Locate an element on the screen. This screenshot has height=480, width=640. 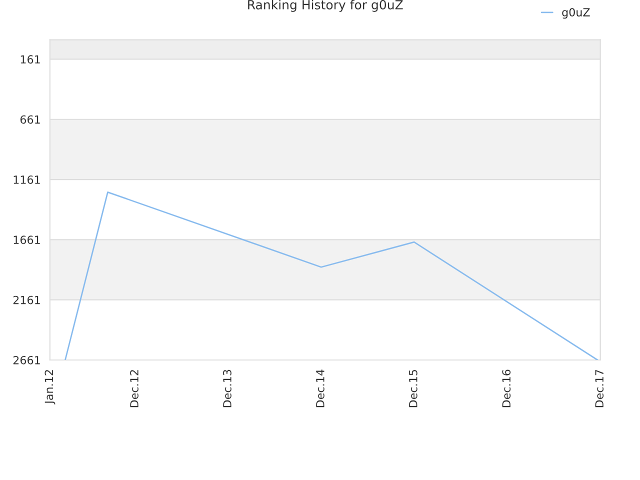
y-tick-label: 2661 is located at coordinates (26, 360).